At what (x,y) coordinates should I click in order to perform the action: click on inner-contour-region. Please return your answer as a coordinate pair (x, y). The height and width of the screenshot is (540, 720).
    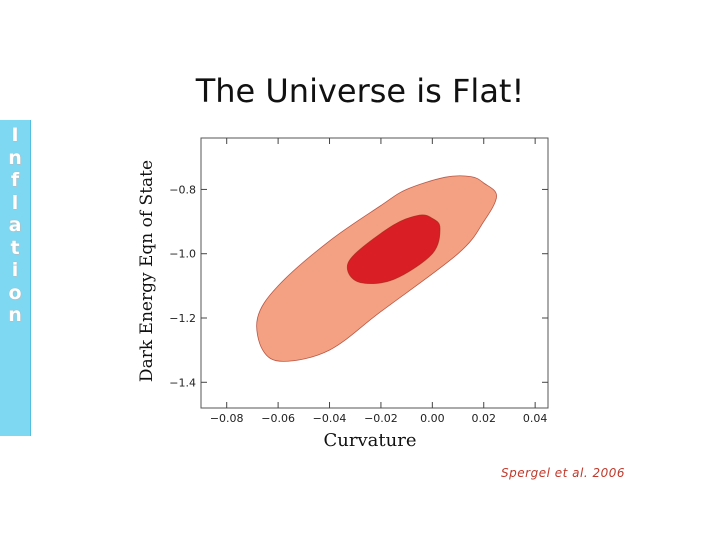
    Looking at the image, I should click on (393, 249).